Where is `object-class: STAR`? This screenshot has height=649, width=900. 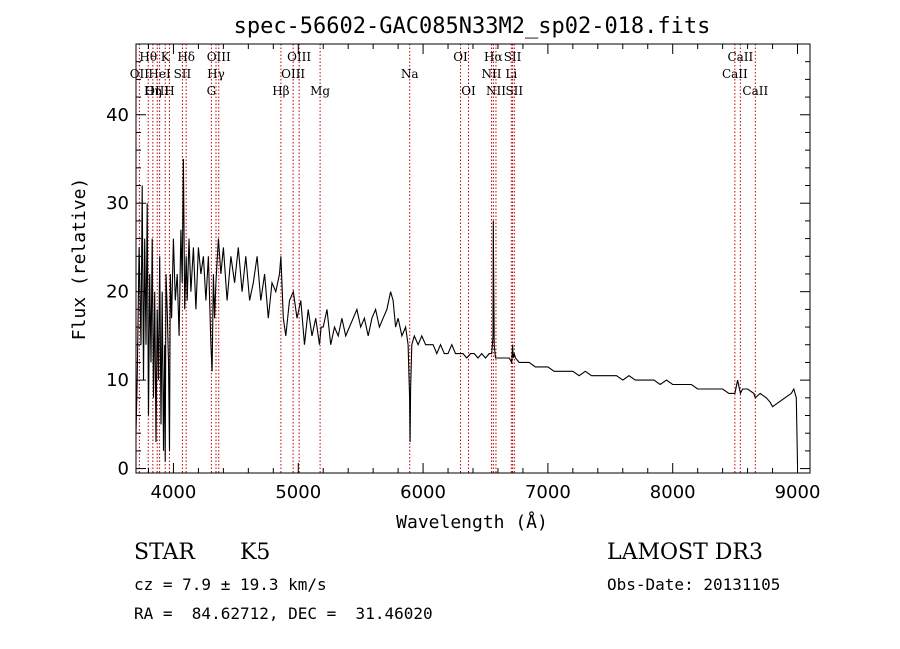
object-class: STAR is located at coordinates (164, 552).